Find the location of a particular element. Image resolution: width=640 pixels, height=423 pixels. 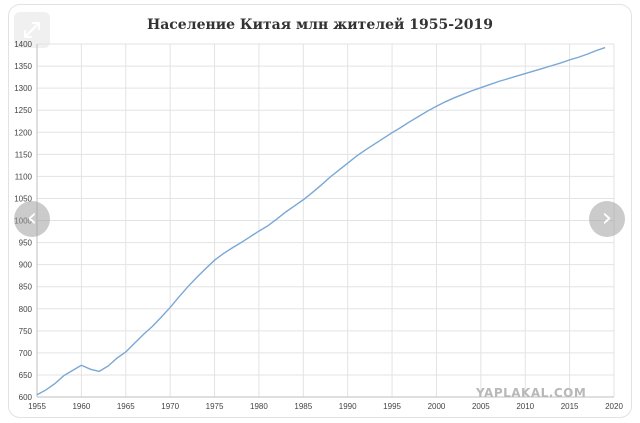

next-image-button: › is located at coordinates (607, 219).